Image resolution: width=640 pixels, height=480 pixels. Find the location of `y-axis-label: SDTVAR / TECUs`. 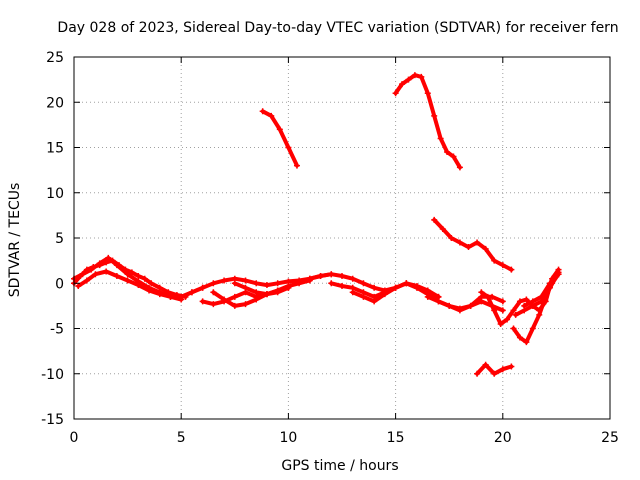

y-axis-label: SDTVAR / TECUs is located at coordinates (15, 240).